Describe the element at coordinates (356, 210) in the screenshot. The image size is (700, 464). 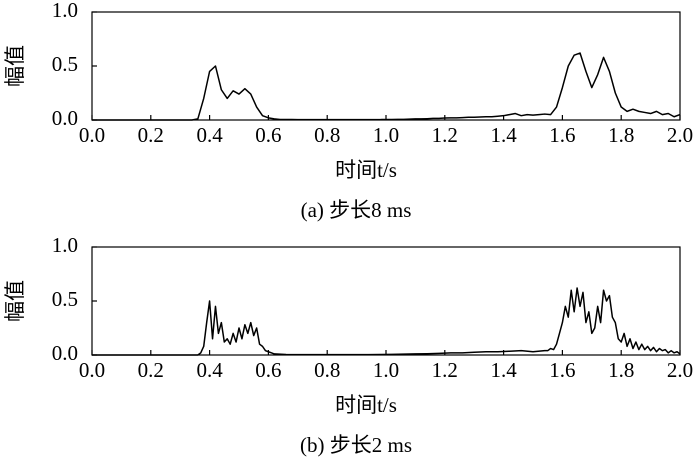
I see `caption: (a) 步长8 ms` at that location.